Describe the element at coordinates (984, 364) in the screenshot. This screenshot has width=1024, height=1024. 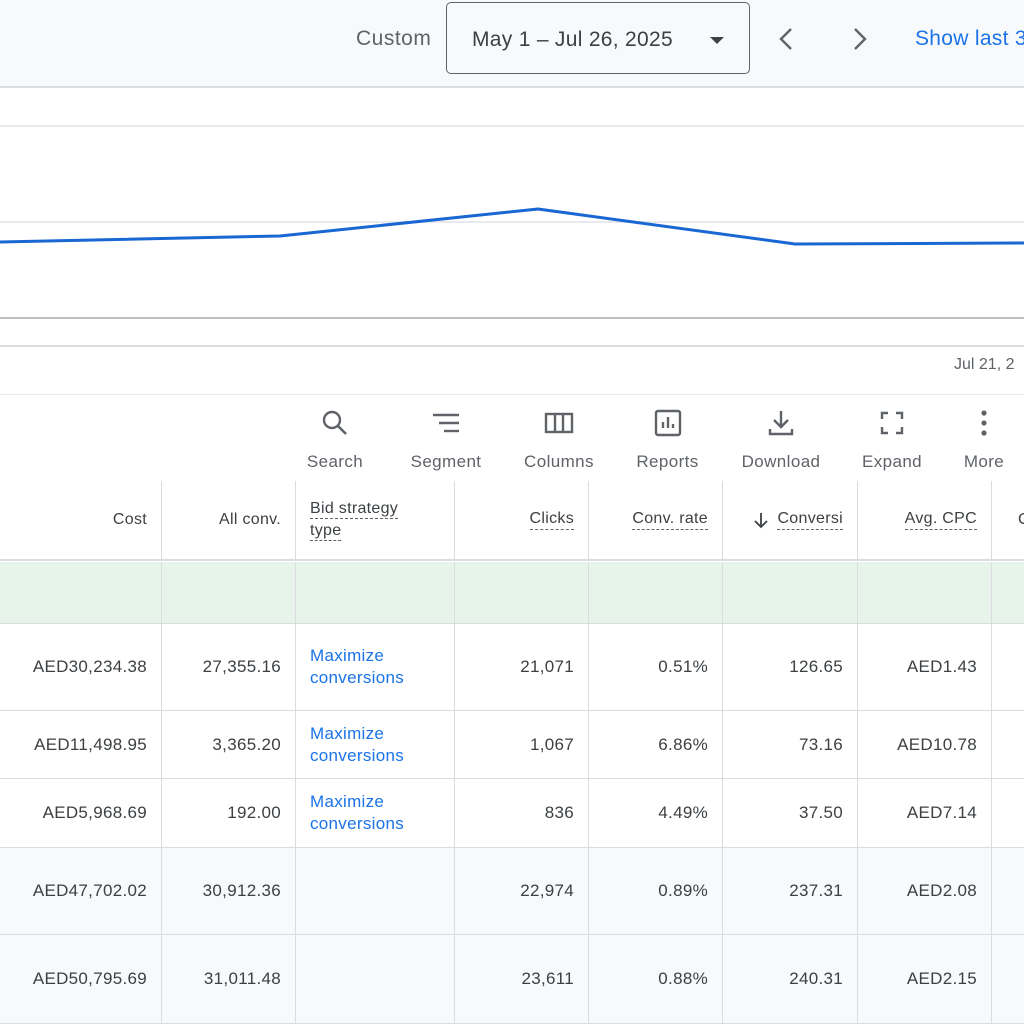
I see `x-axis-tick: Jul 21, 2` at that location.